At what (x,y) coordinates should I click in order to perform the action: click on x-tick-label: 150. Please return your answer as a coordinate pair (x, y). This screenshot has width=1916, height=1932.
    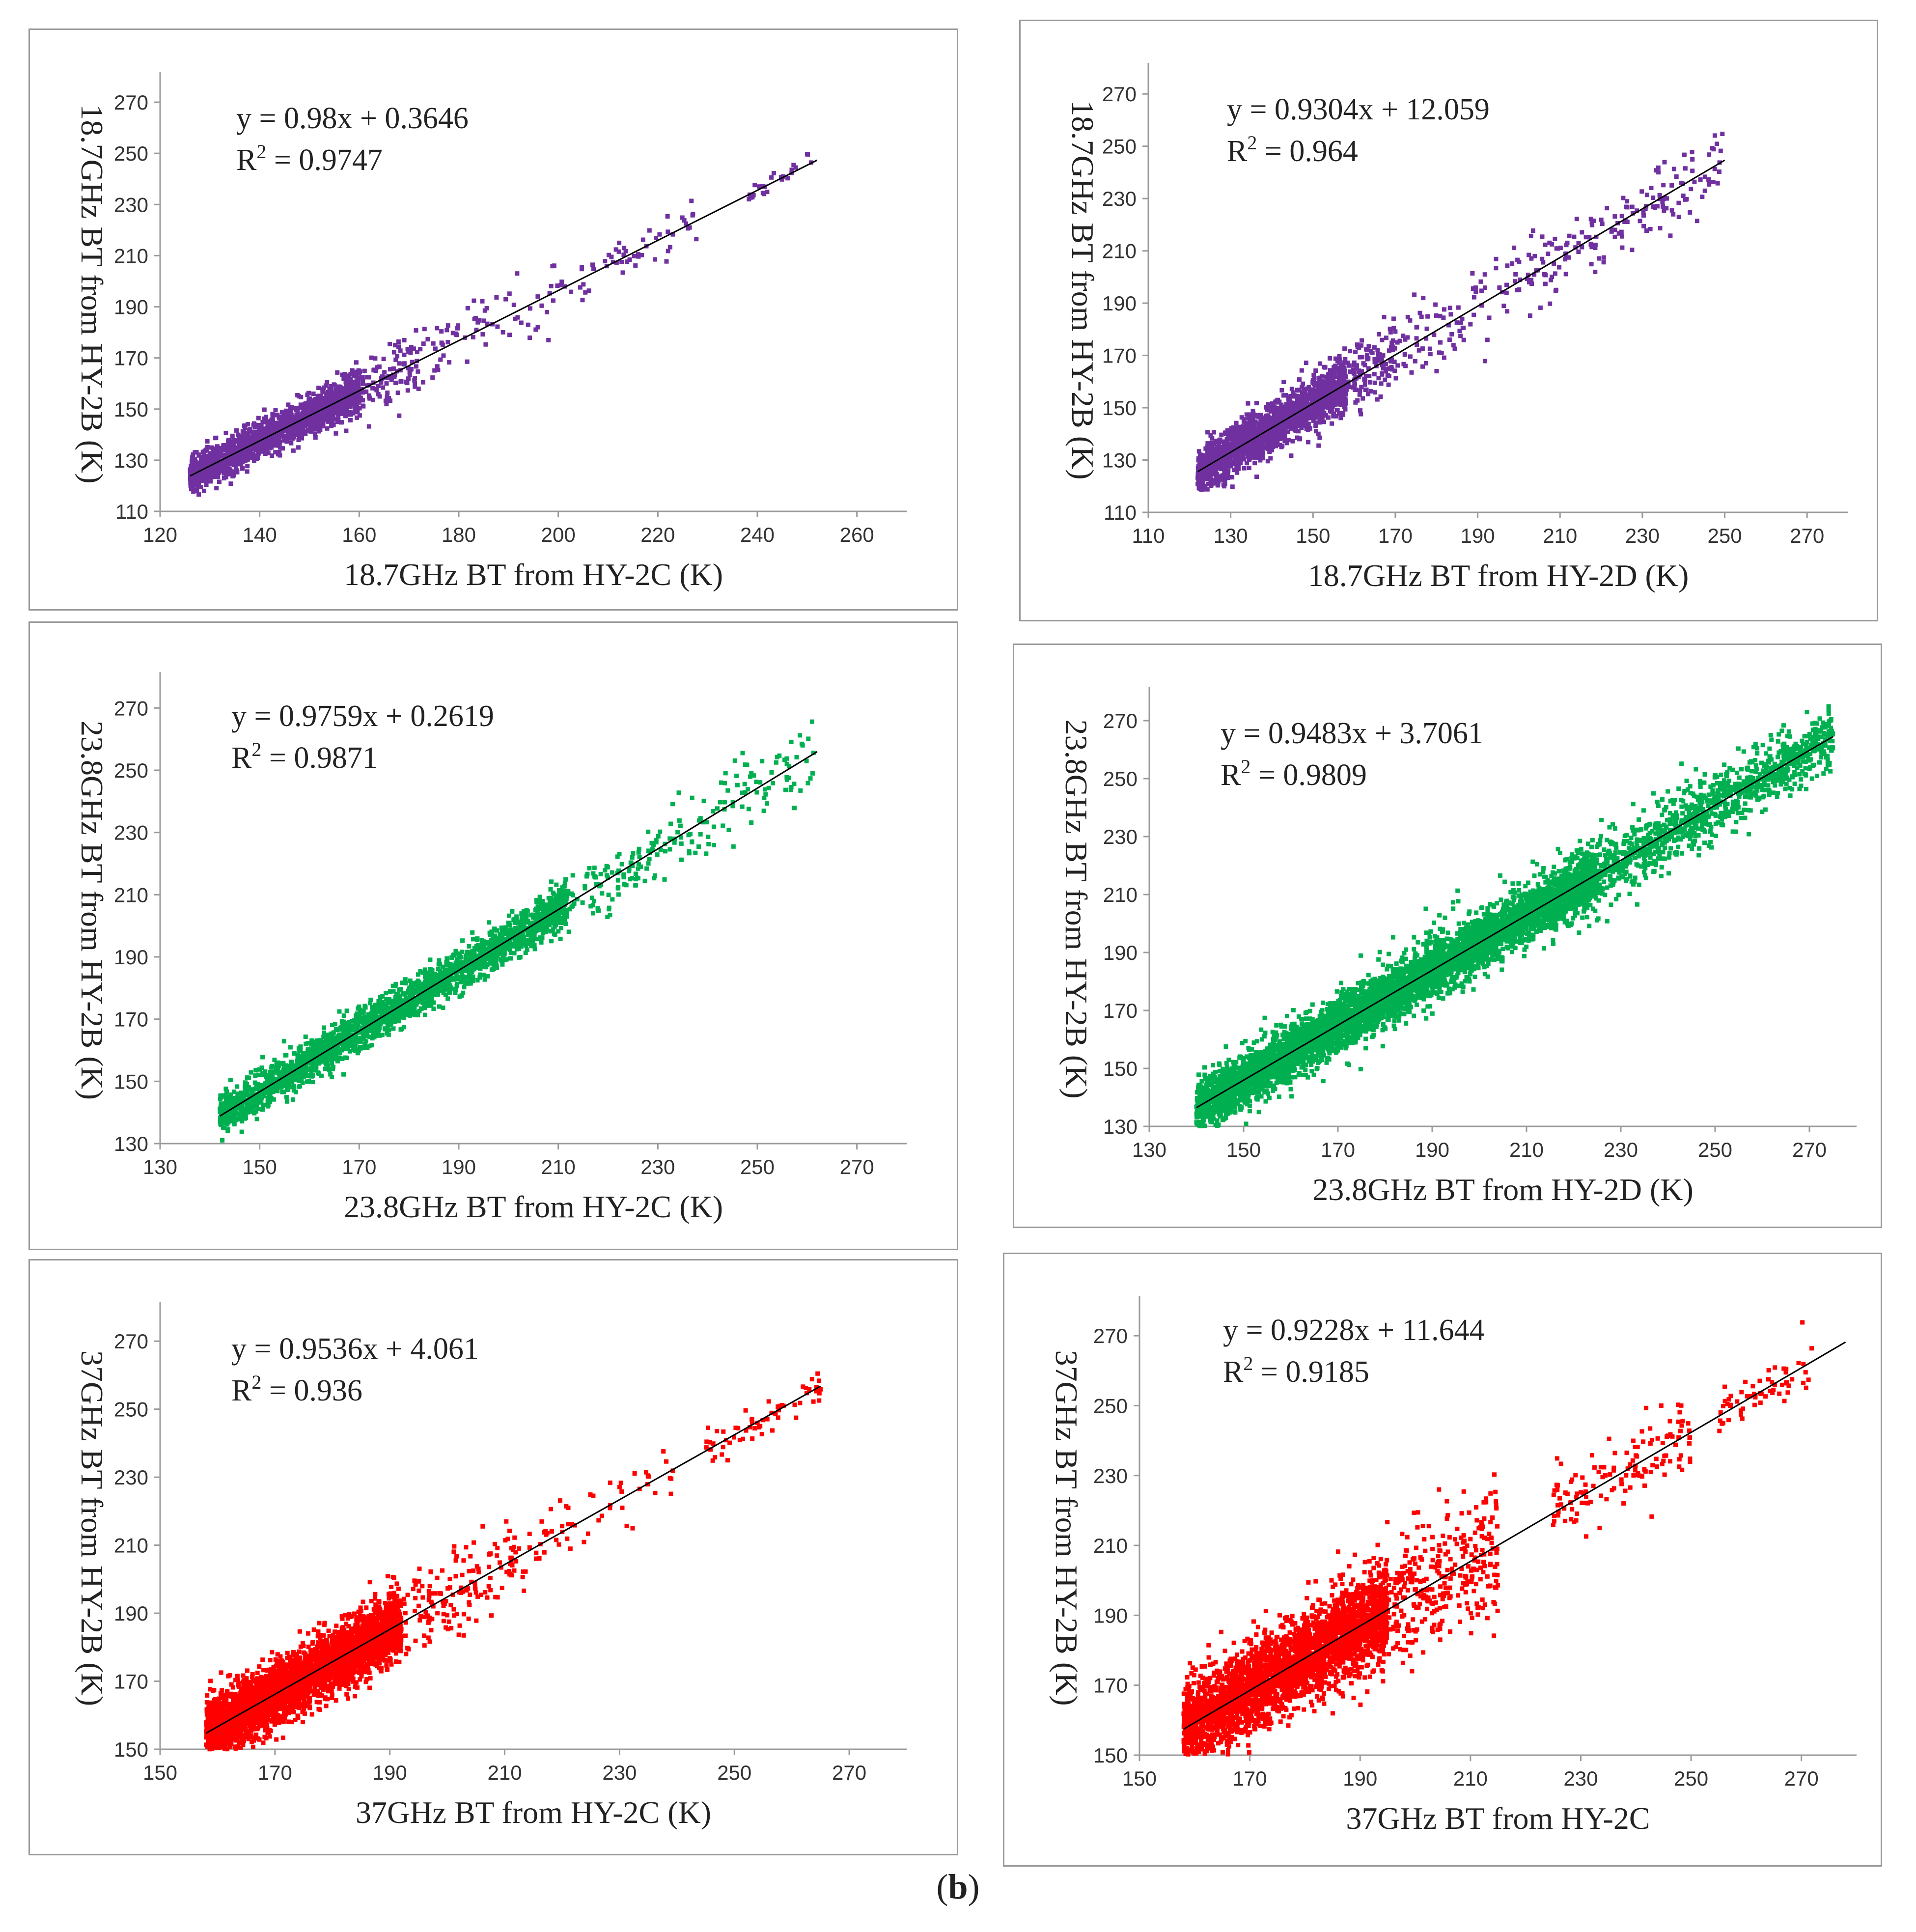
    Looking at the image, I should click on (260, 1166).